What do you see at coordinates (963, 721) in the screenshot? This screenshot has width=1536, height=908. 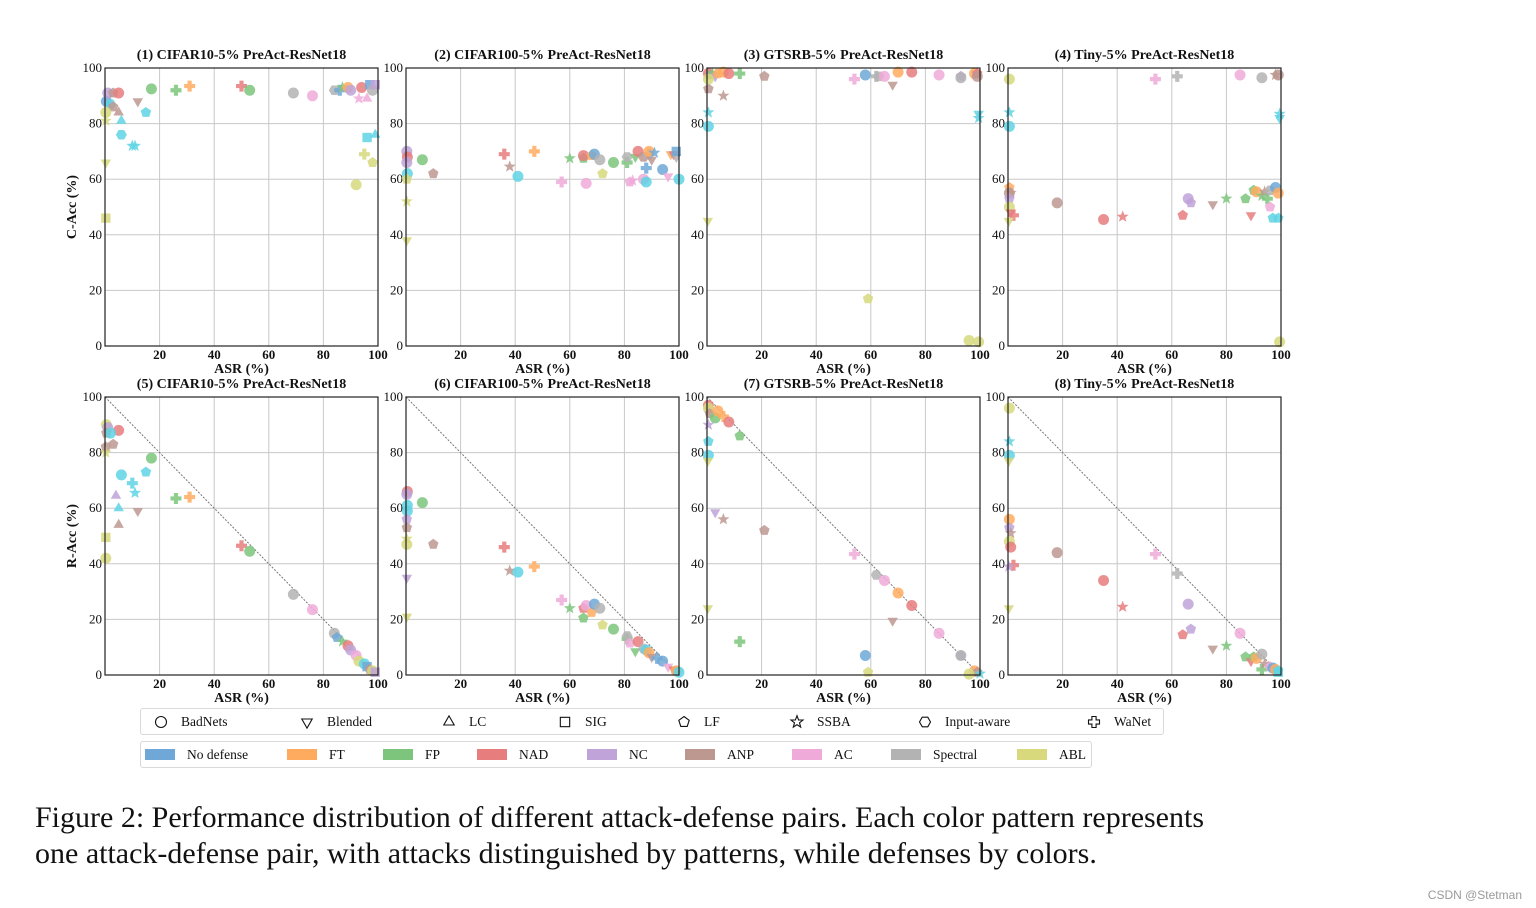 I see `legend-attack-input-aware: Input-aware` at bounding box center [963, 721].